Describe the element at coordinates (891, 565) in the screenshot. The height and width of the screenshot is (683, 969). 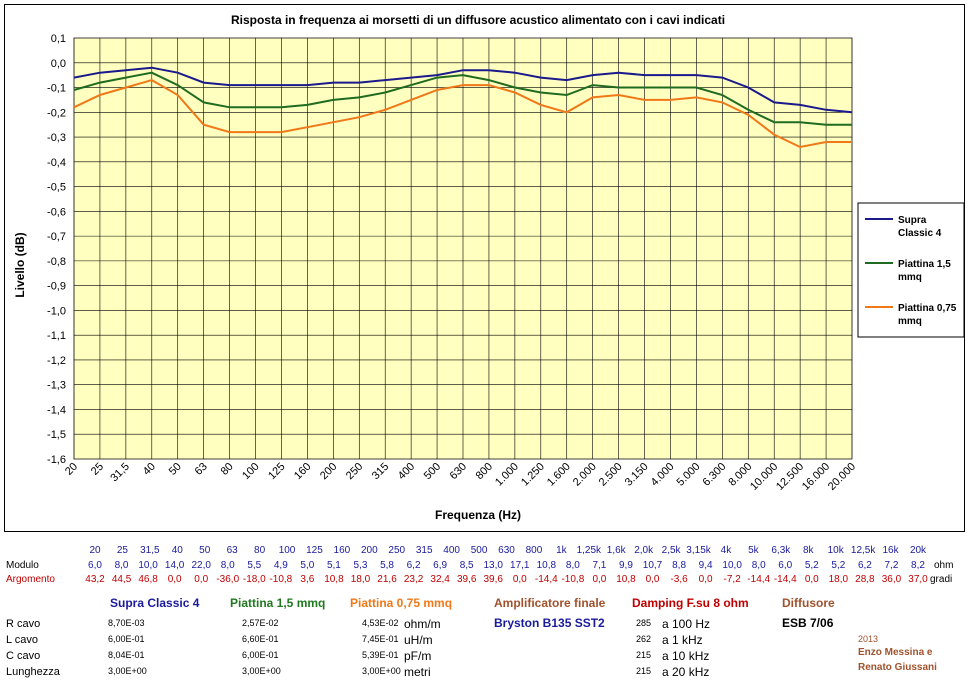
I see `modulo-cell: 7,2` at that location.